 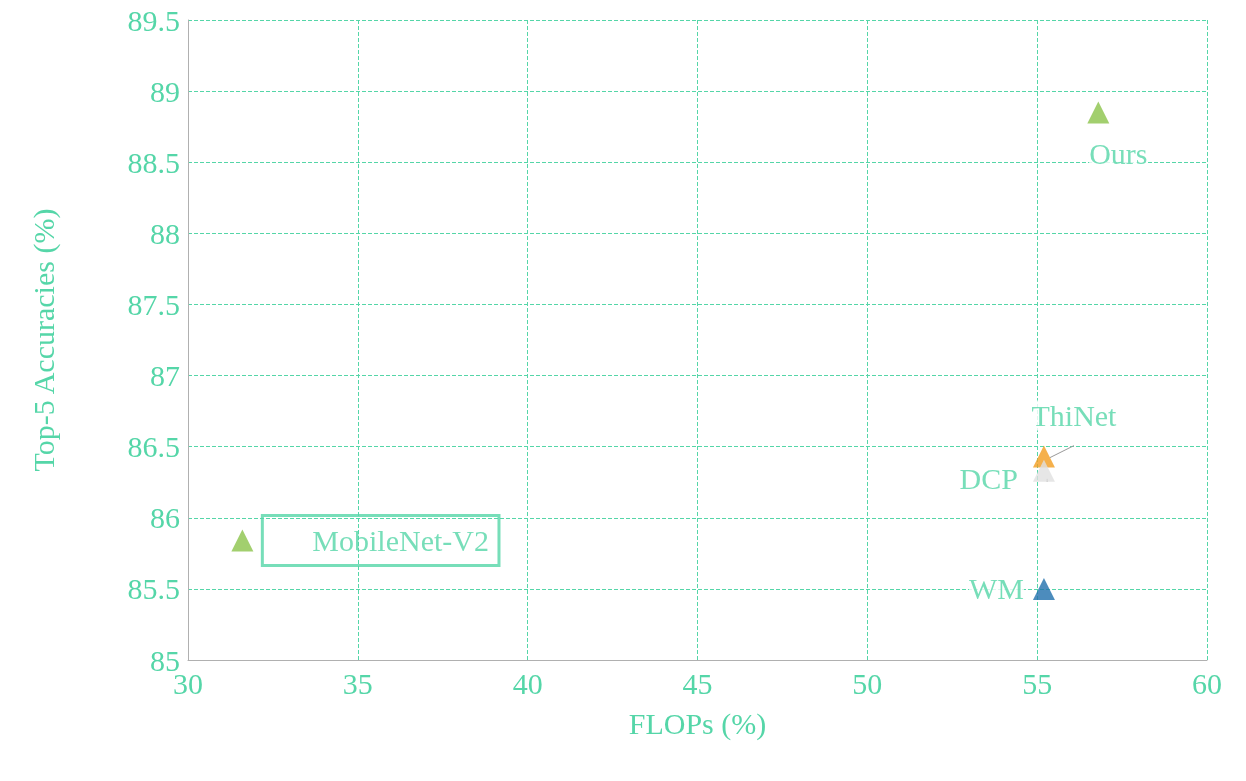 I want to click on series-label: DCP, so click(x=988, y=479).